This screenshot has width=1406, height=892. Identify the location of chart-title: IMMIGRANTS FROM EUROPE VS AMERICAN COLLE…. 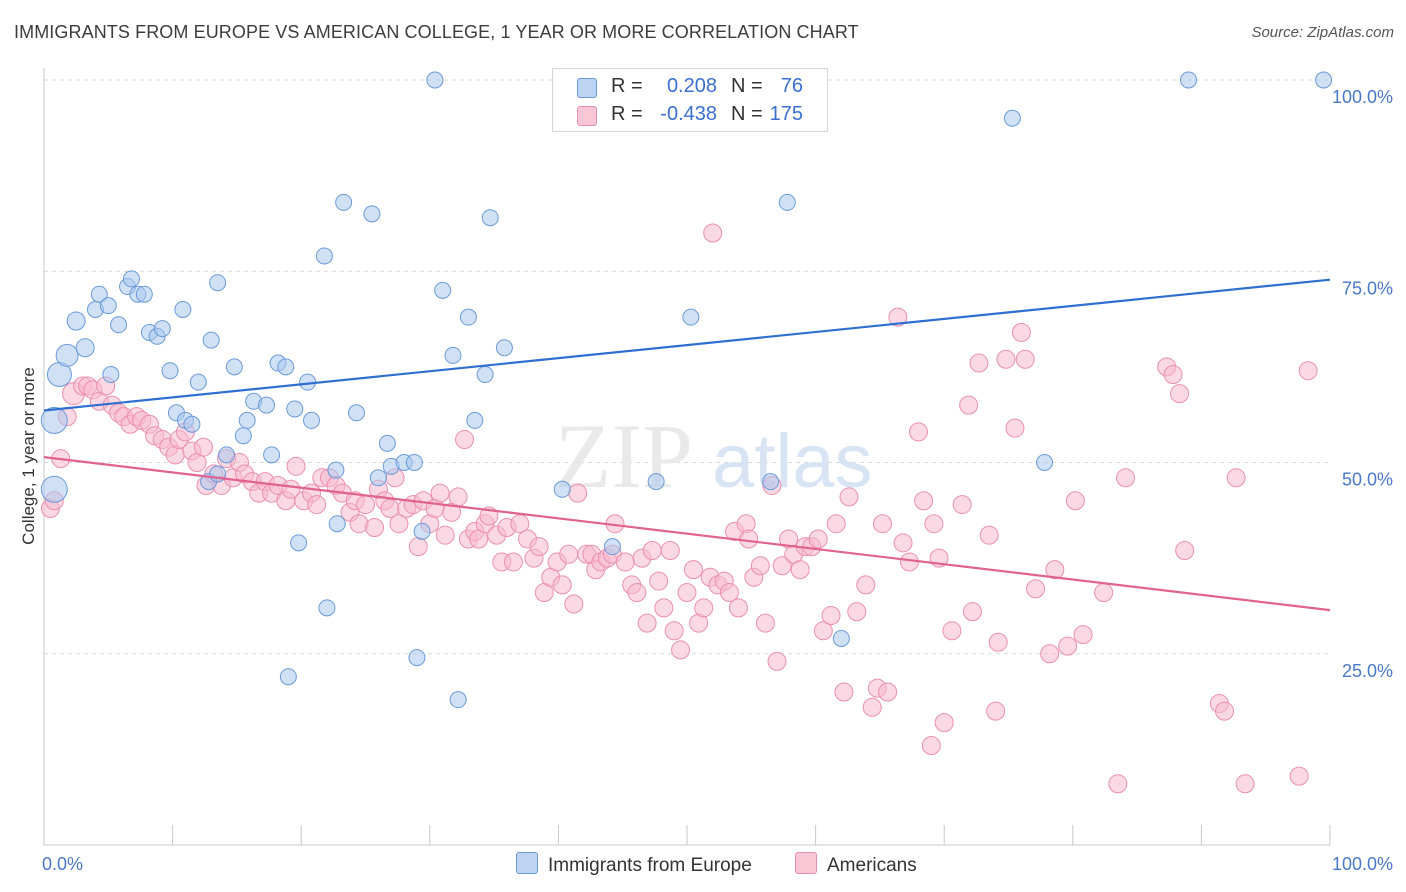
(436, 32).